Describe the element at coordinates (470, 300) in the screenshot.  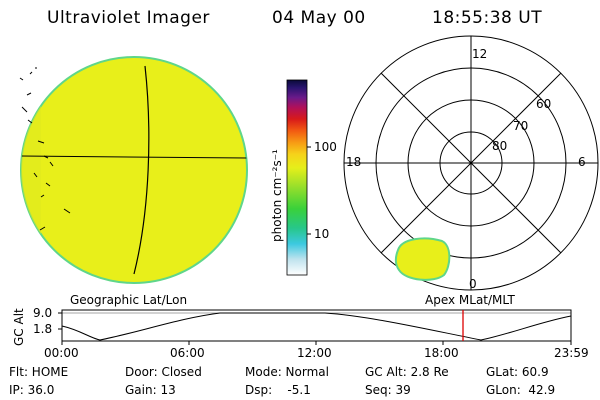
I see `apex-label: Apex MLat/MLT` at that location.